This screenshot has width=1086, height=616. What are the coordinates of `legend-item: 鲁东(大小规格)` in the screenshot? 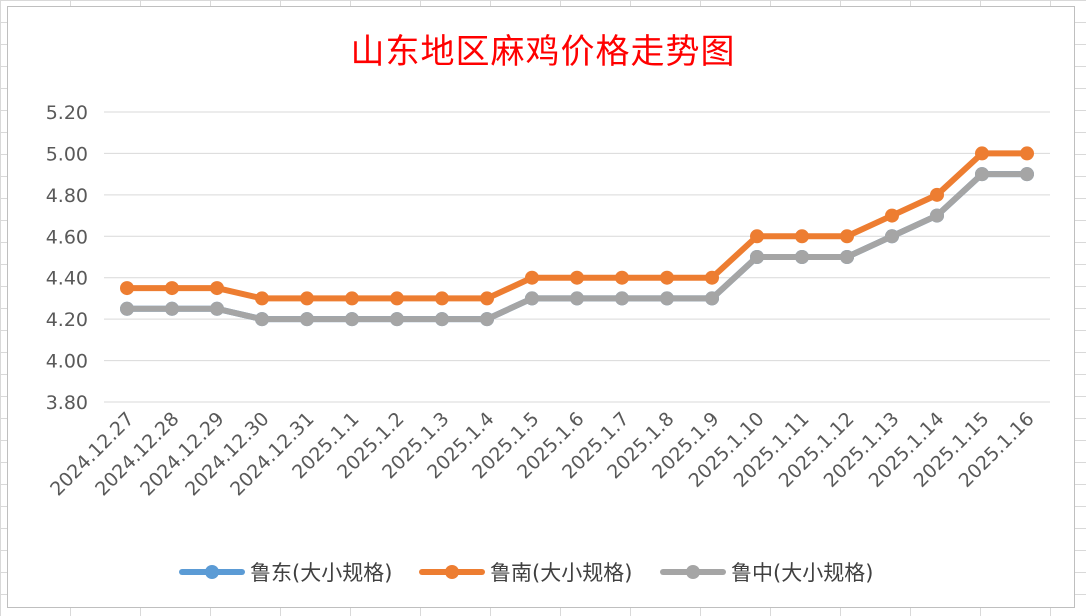 It's located at (285, 573).